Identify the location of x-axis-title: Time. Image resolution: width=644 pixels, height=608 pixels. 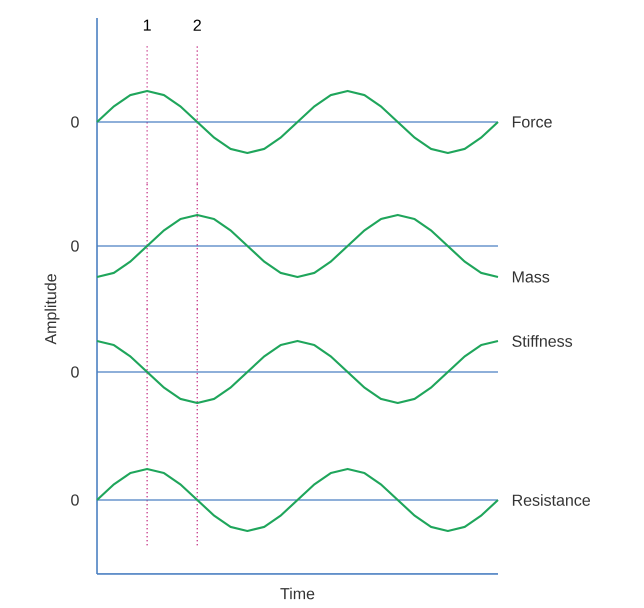
(297, 594).